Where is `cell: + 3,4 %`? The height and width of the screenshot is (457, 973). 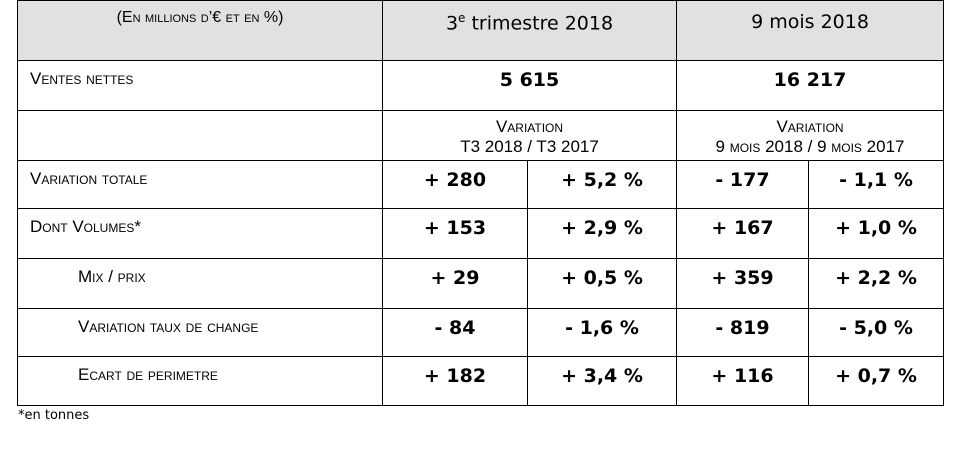
cell: + 3,4 % is located at coordinates (602, 381).